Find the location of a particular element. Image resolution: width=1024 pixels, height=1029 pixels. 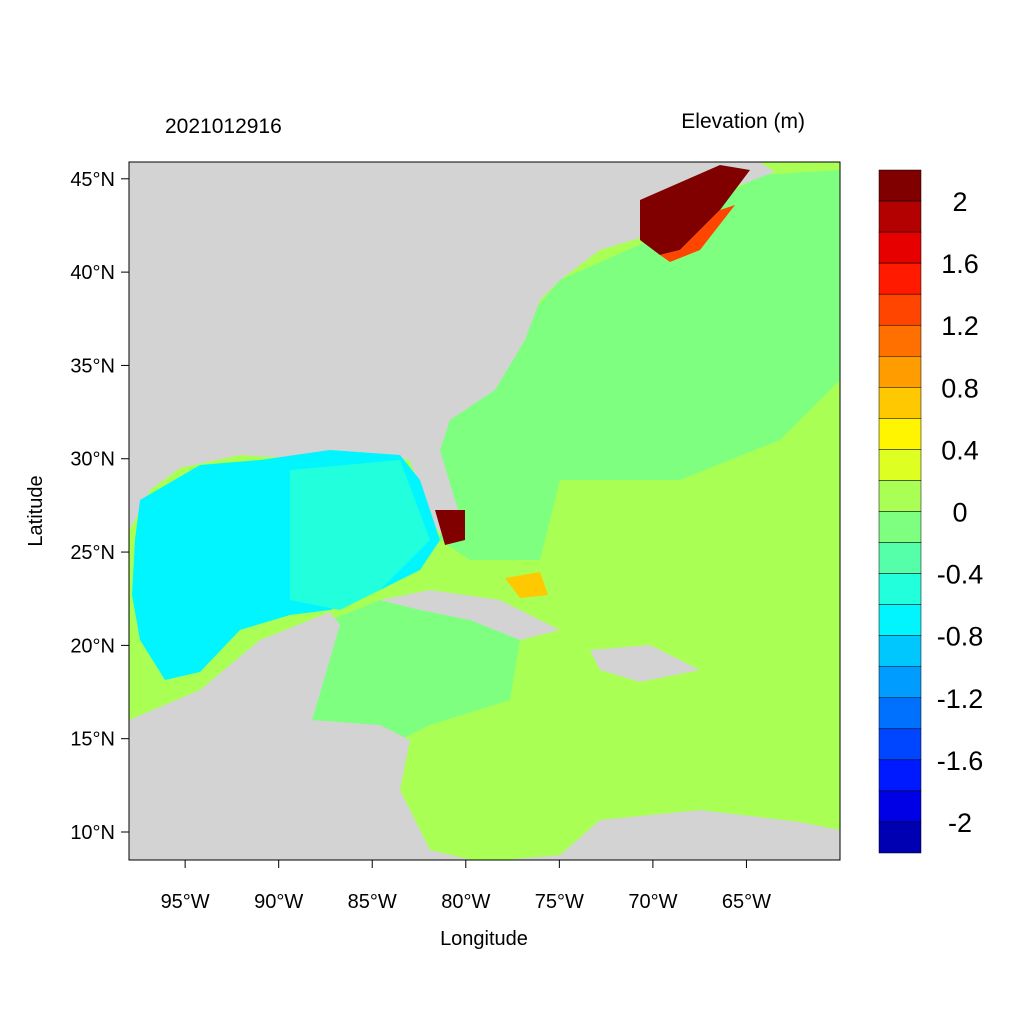

colorbar-tick-label: 0.4 is located at coordinates (960, 450).